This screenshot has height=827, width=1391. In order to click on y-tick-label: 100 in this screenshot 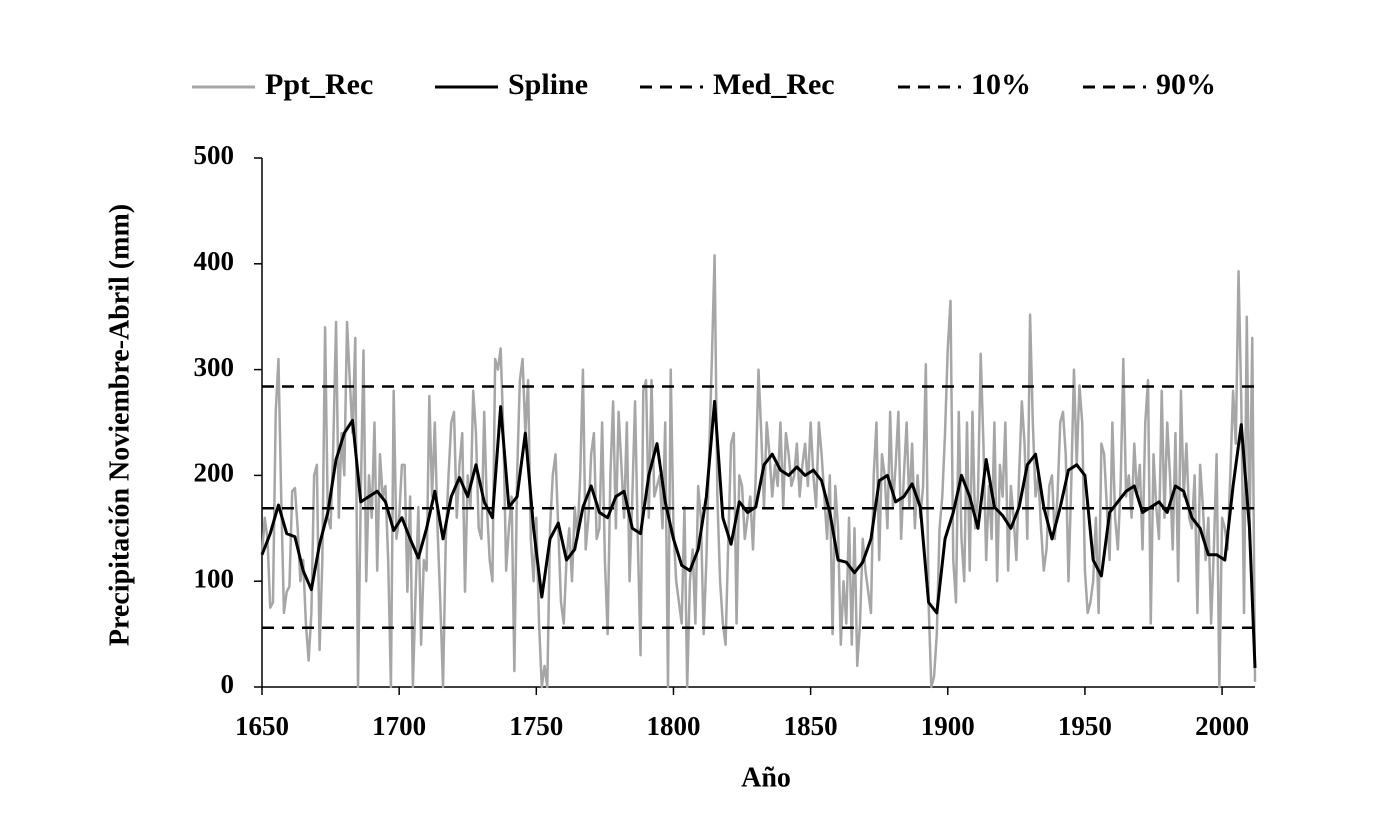, I will do `click(214, 578)`.